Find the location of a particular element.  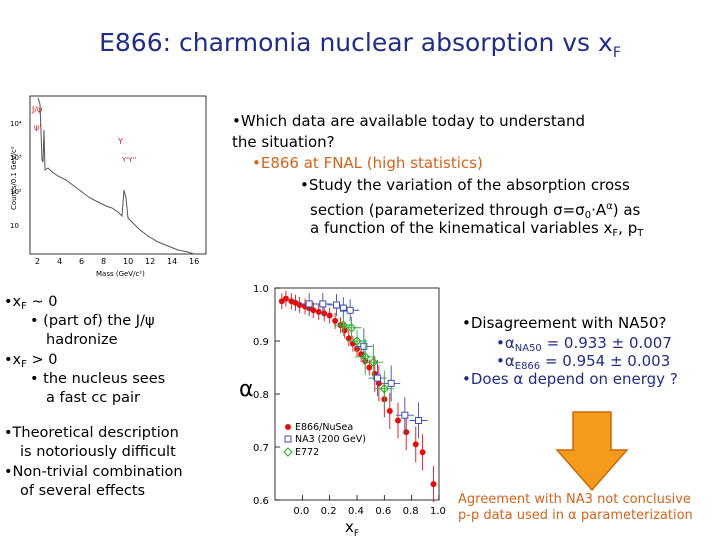

bullet-alpha-e866: •αE866 = 0.954 ± 0.003 is located at coordinates (583, 362).